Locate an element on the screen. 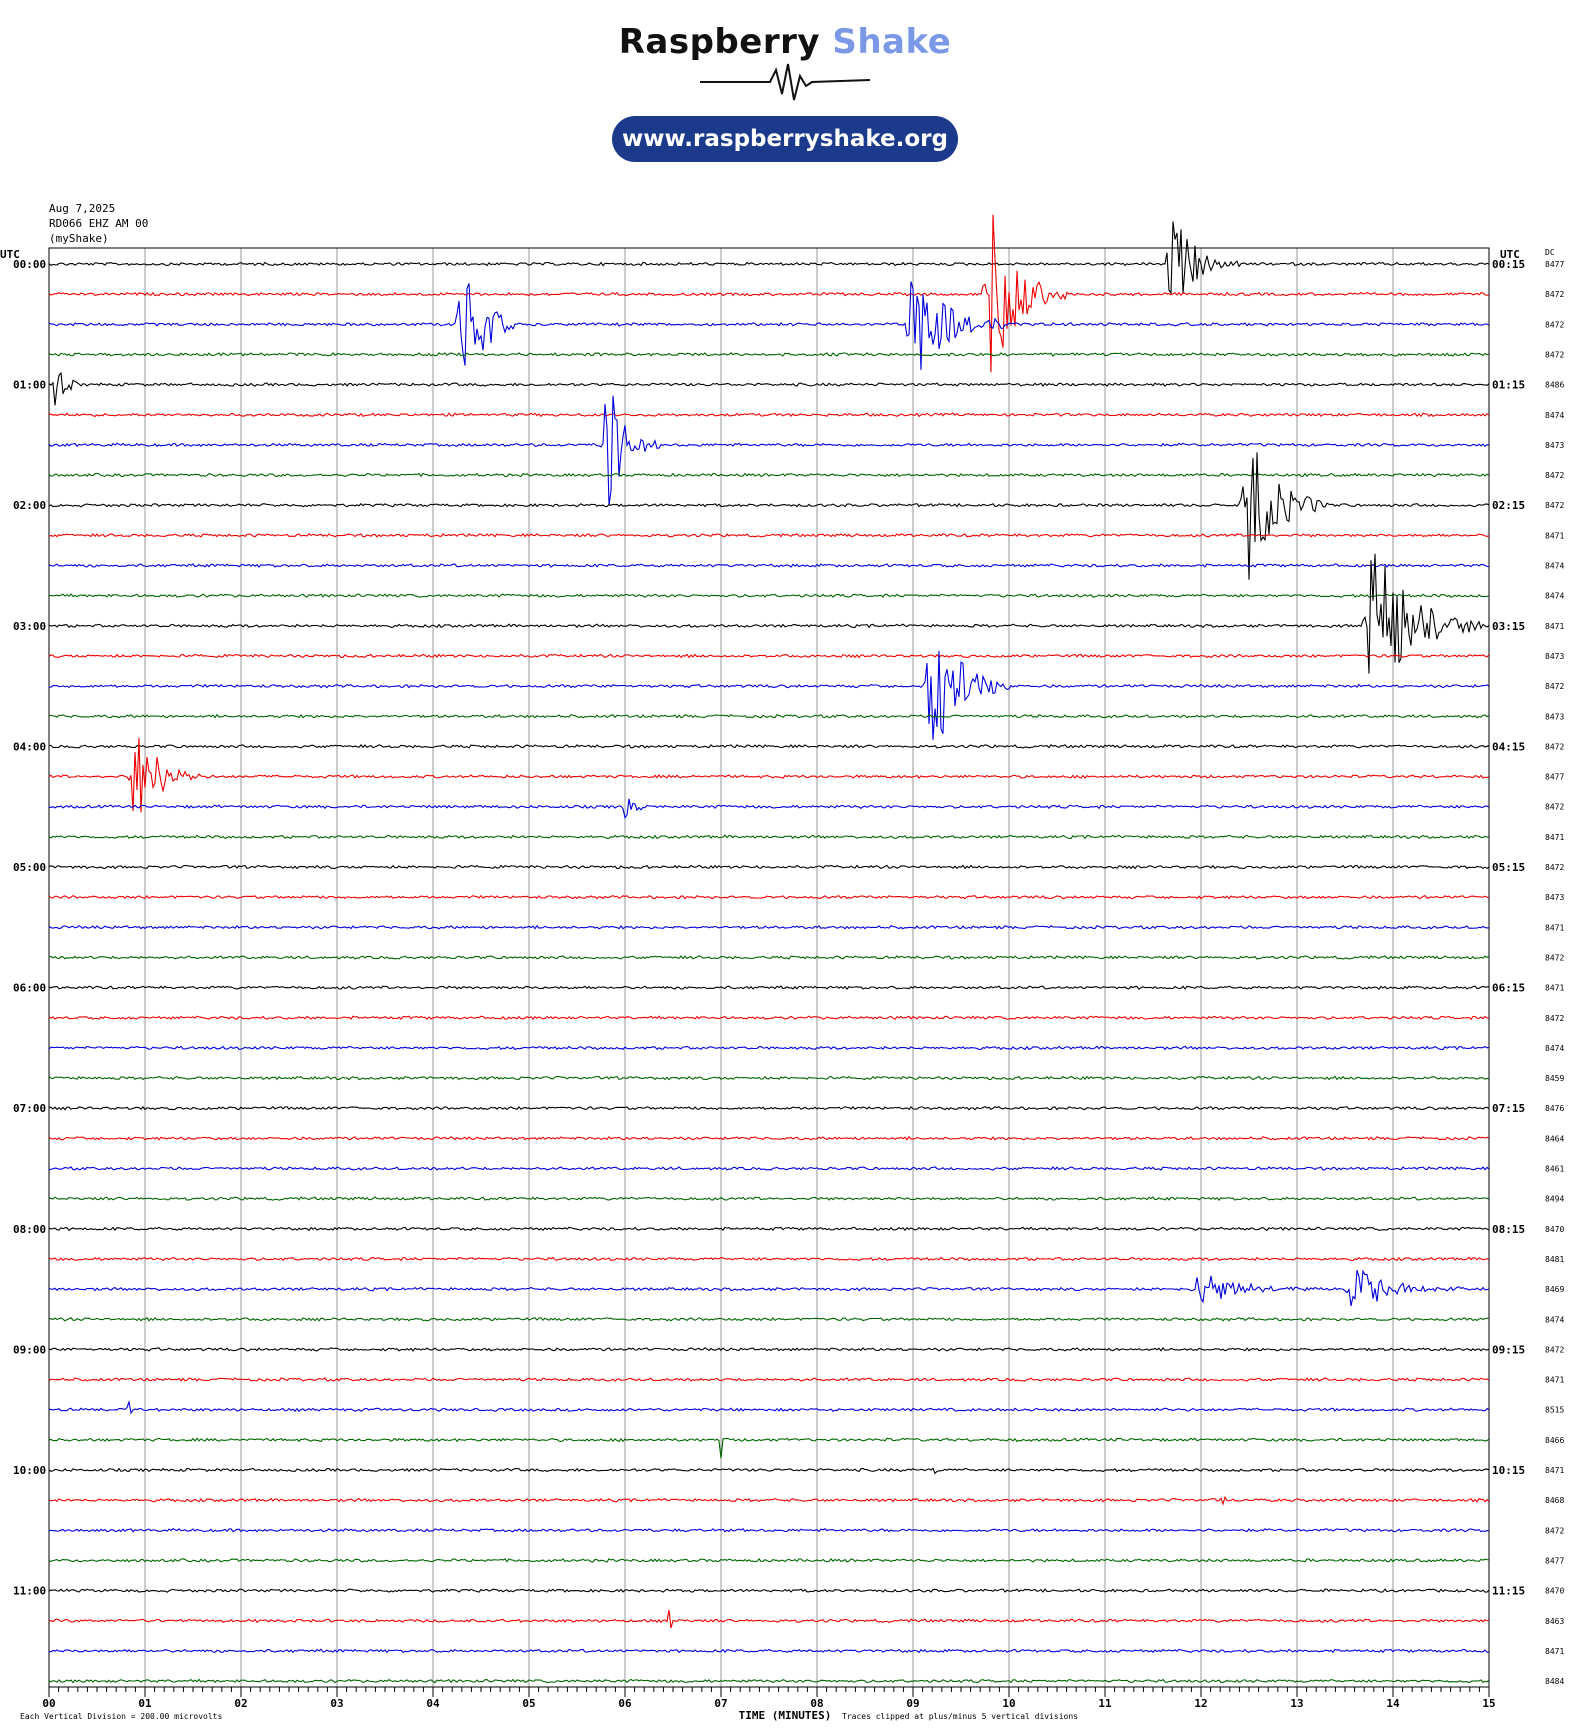 This screenshot has width=1570, height=1732. left-time-label: 08:00 is located at coordinates (29, 1229).